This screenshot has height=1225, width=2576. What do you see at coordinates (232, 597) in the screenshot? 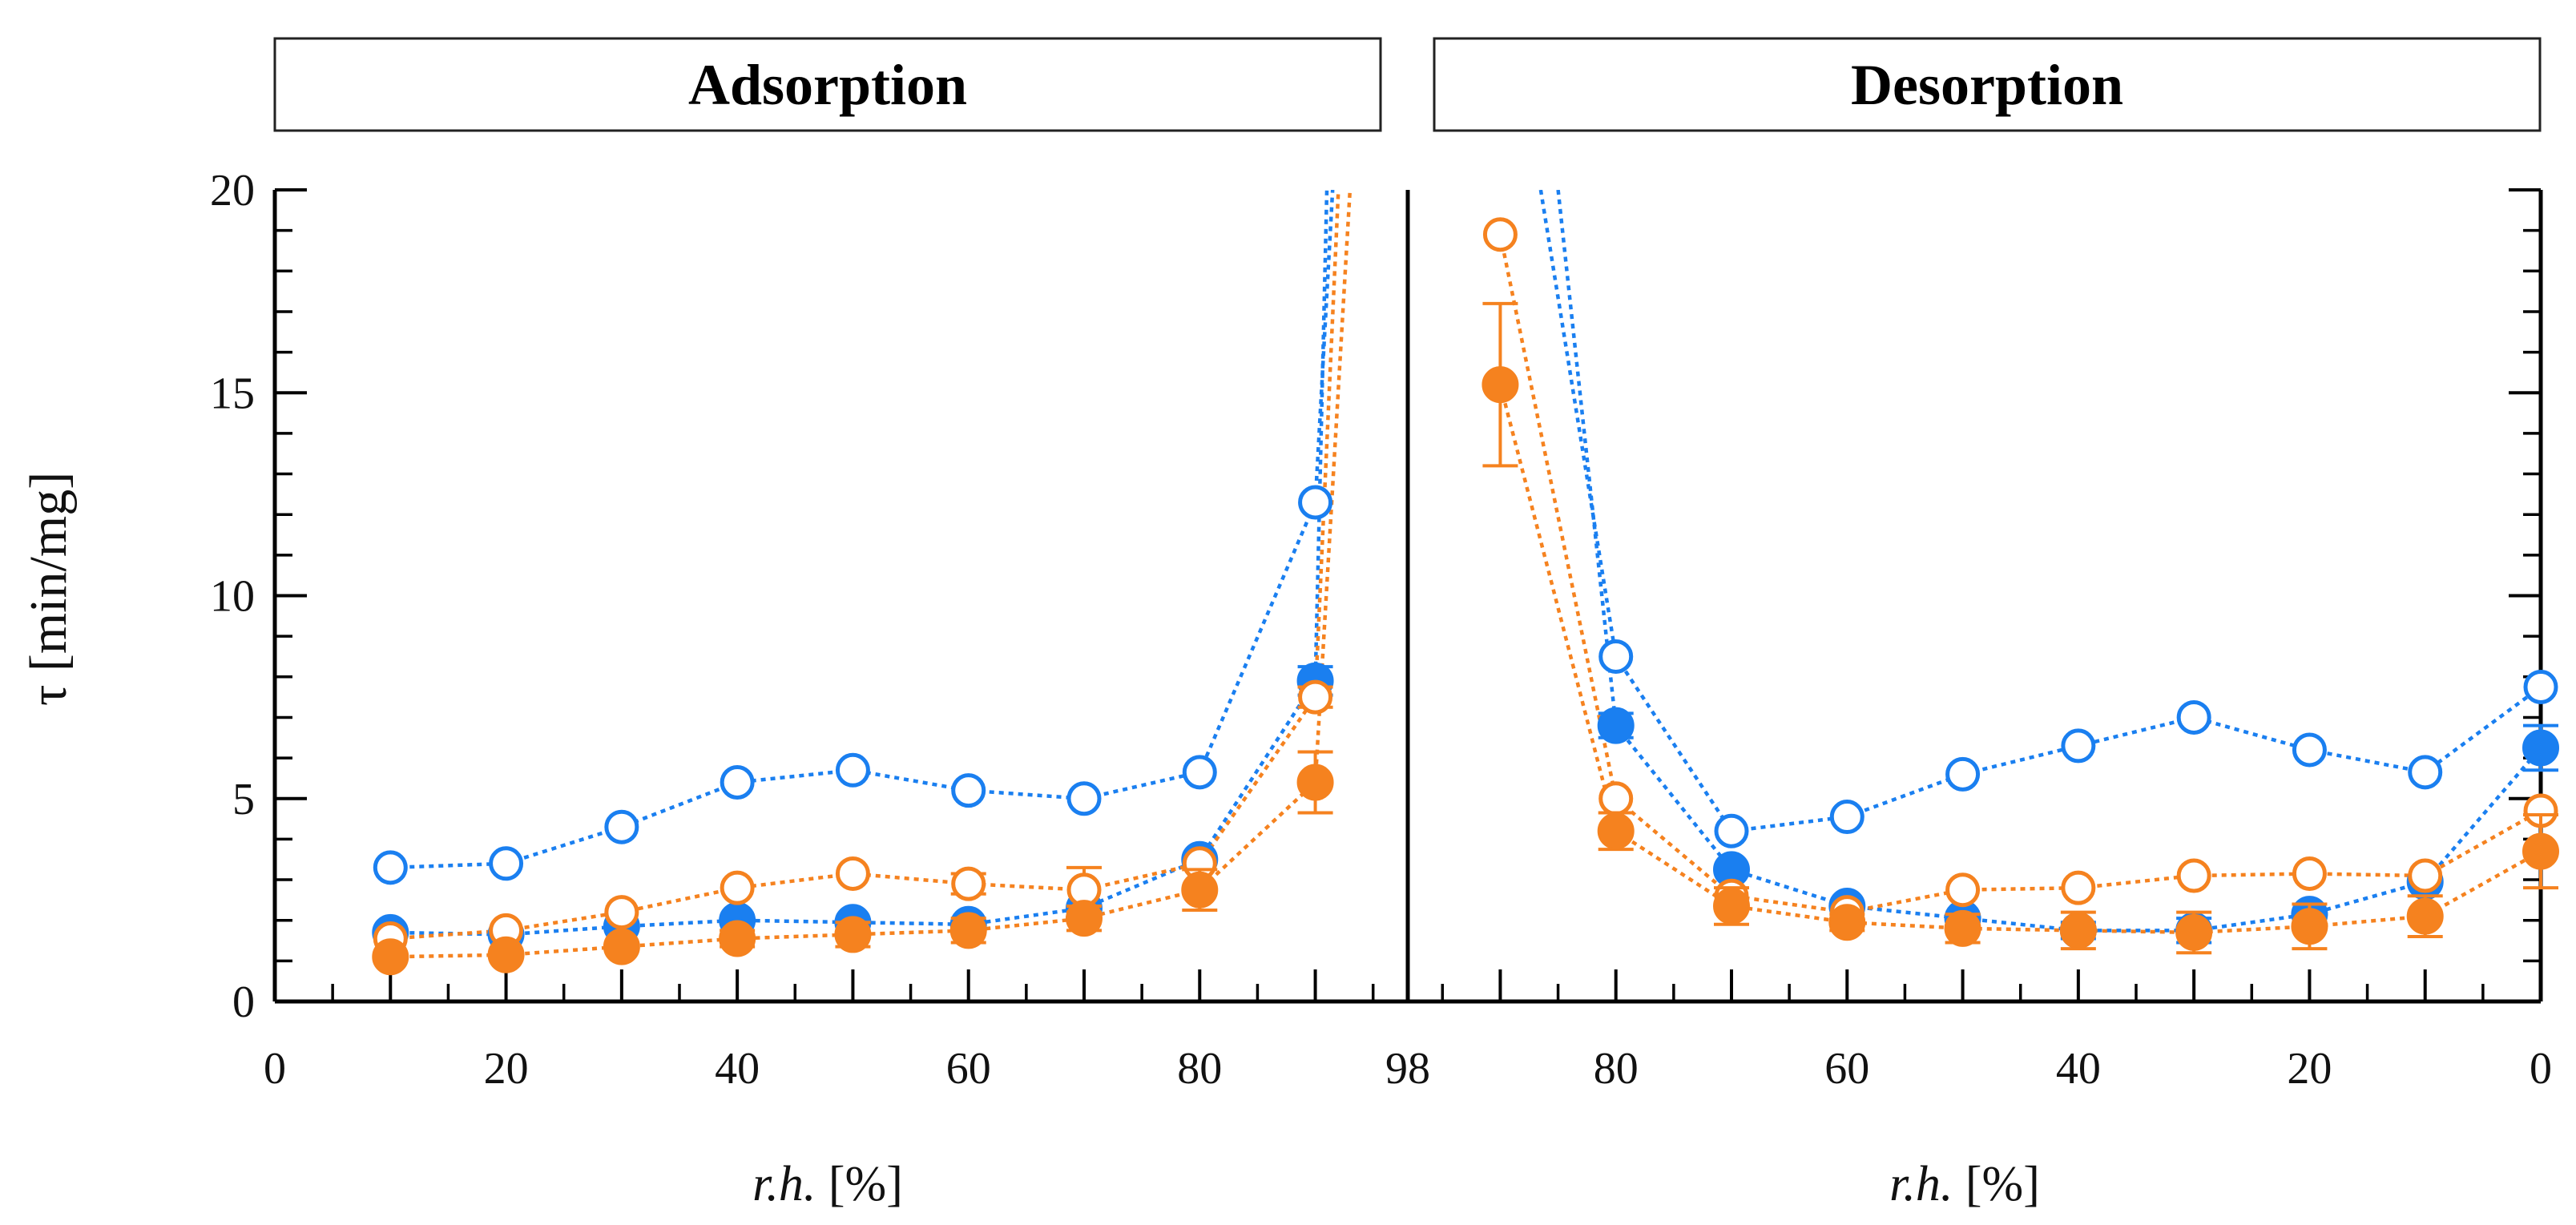
I see `y-tick-label: 10` at bounding box center [232, 597].